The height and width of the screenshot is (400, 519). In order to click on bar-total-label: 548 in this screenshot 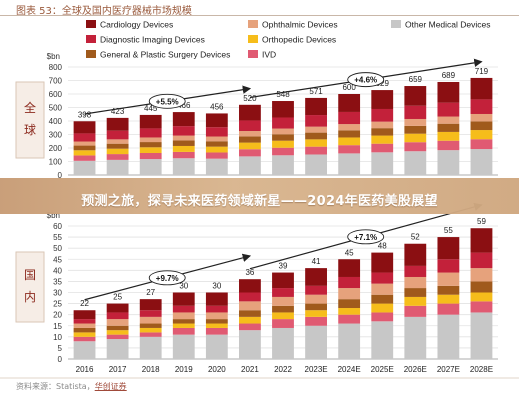, I will do `click(283, 94)`.